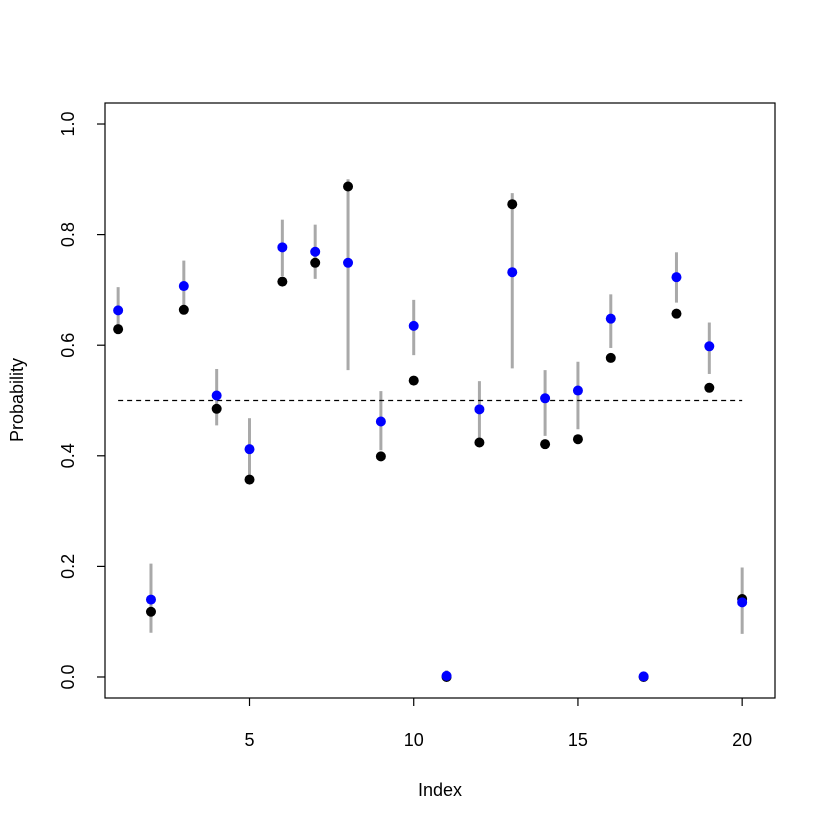 This screenshot has width=830, height=830. I want to click on y-tick-label-1: 0.2, so click(68, 566).